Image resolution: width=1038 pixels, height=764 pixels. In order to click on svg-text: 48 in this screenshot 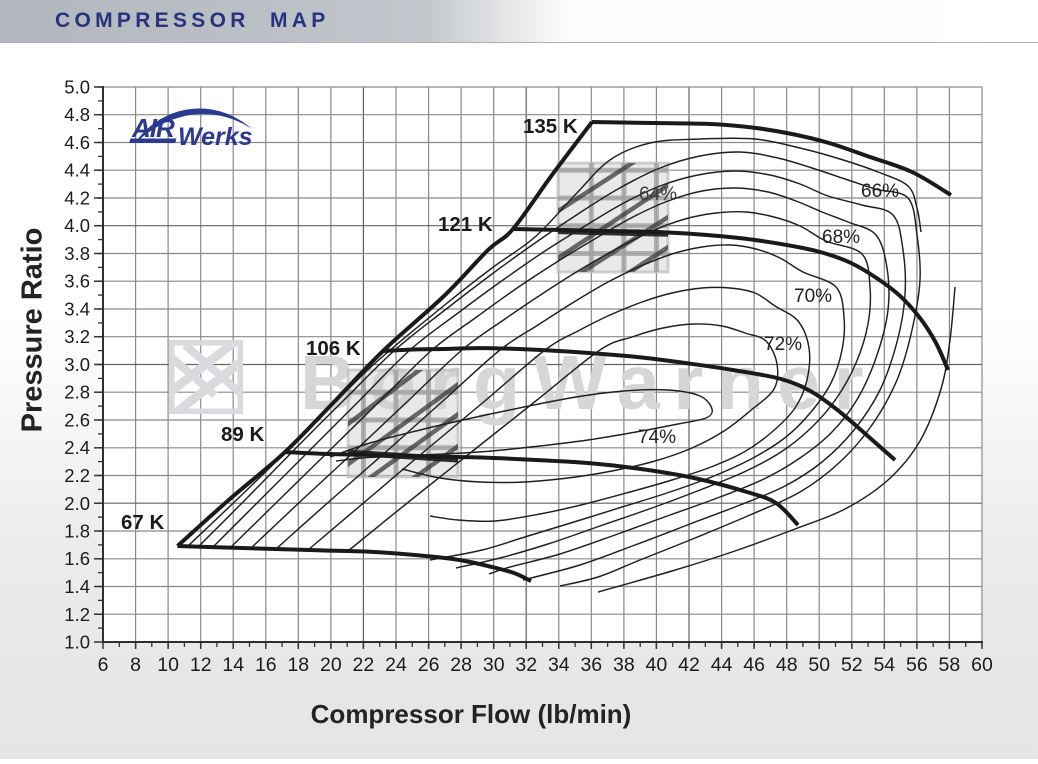, I will do `click(787, 665)`.